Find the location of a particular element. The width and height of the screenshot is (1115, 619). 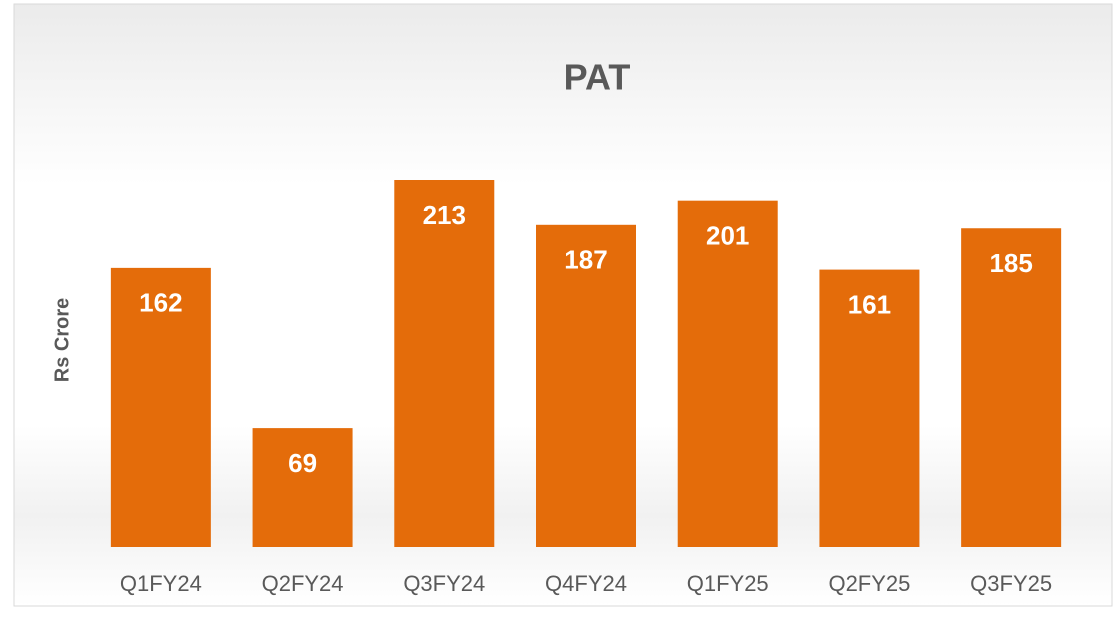

x-tick-label: Q3FY24 is located at coordinates (444, 583).